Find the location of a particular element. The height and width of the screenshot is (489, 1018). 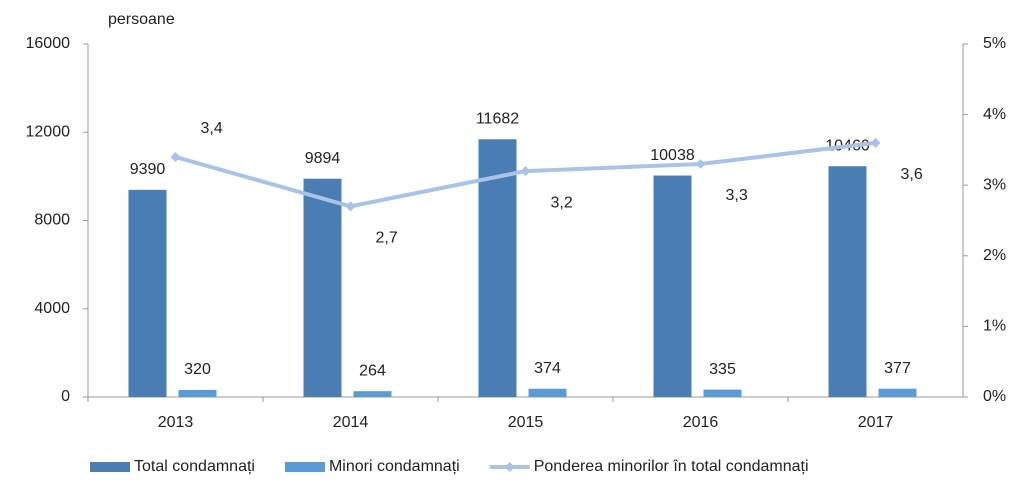

y2-tick-label: 3% is located at coordinates (994, 184).